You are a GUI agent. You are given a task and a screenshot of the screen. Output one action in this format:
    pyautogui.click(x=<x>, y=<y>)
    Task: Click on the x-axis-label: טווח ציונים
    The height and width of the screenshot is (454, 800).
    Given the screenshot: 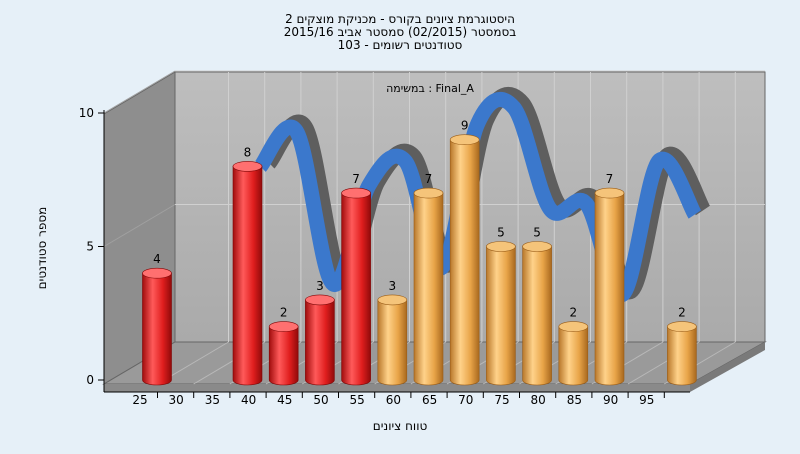 What is the action you would take?
    pyautogui.click(x=400, y=426)
    